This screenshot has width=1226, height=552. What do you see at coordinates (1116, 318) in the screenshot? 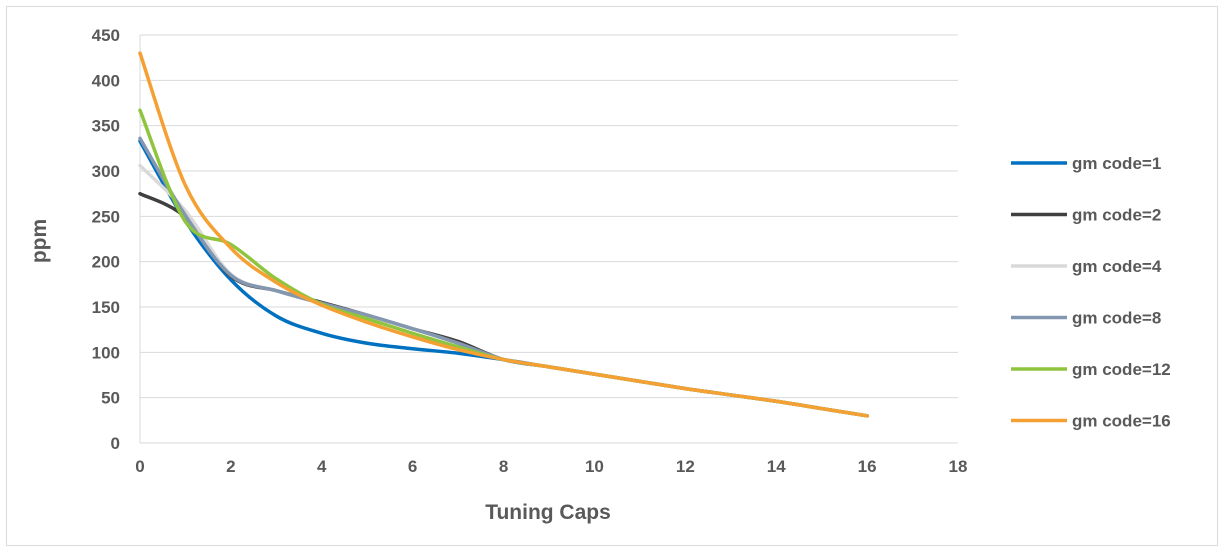
I see `legend-label: gm code=8` at bounding box center [1116, 318].